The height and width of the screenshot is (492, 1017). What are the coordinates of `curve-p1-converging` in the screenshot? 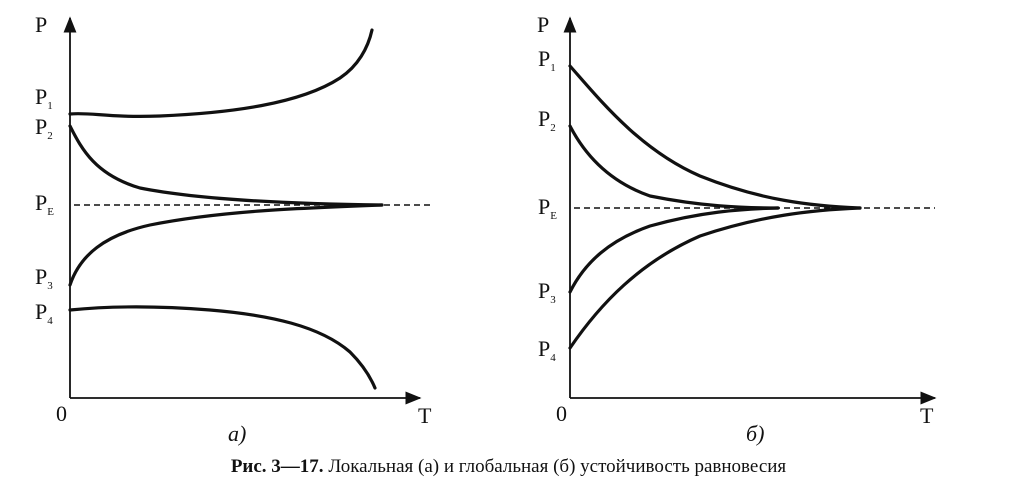 It's located at (715, 137).